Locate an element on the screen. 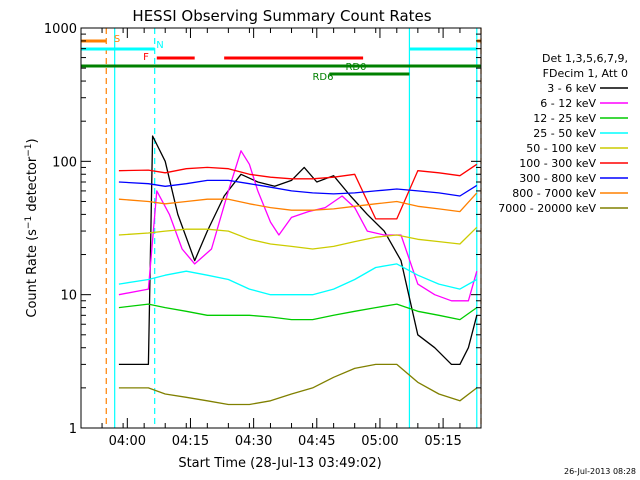 The height and width of the screenshot is (480, 640). series-line-25-50-kev is located at coordinates (298, 279).